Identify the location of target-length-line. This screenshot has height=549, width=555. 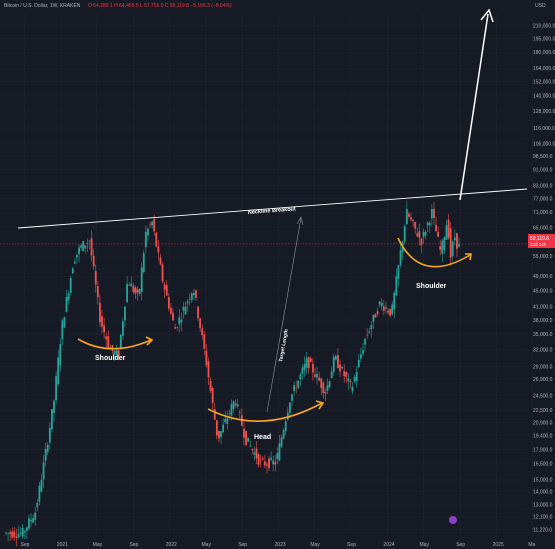
(284, 315).